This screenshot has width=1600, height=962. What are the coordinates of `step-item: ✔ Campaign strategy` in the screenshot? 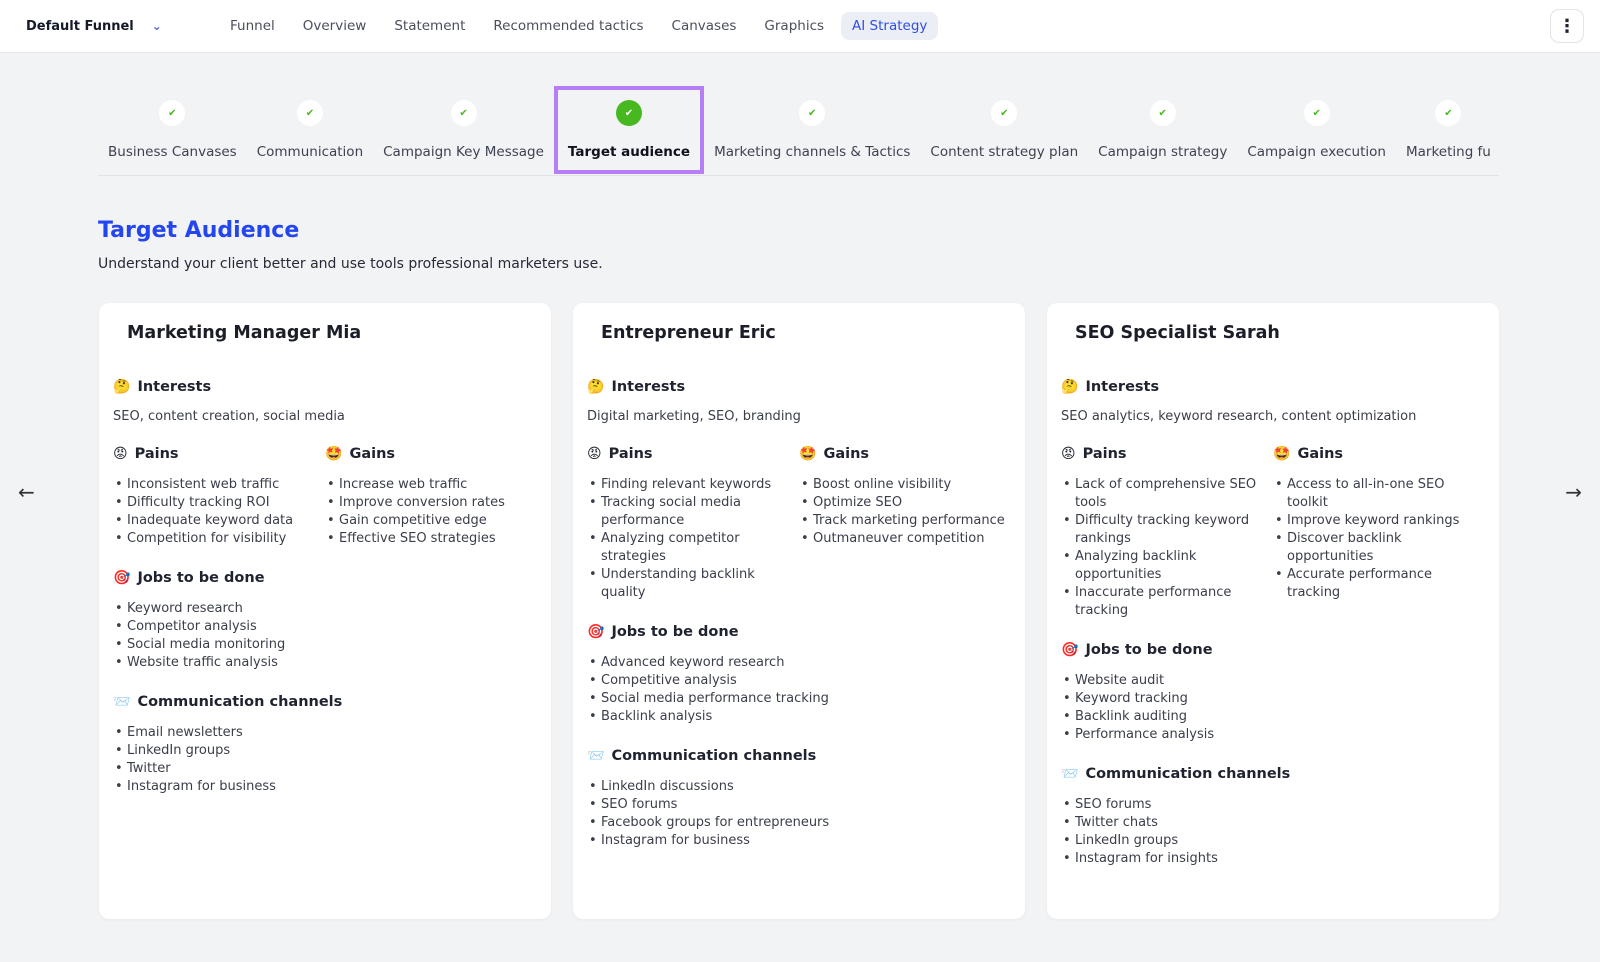 It's located at (1162, 130).